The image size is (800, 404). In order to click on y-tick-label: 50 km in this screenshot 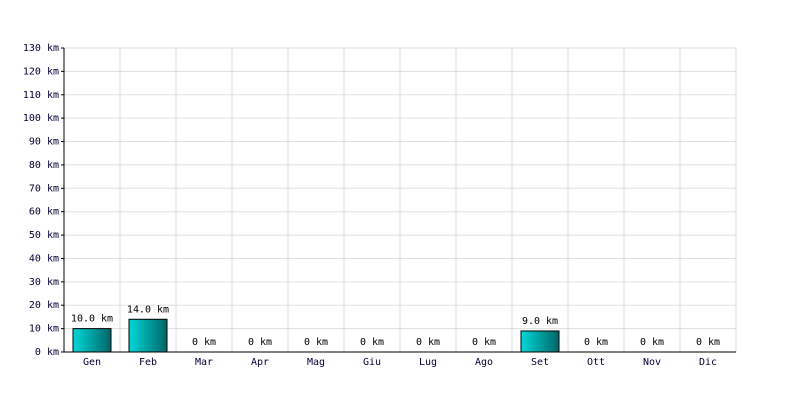, I will do `click(44, 235)`.